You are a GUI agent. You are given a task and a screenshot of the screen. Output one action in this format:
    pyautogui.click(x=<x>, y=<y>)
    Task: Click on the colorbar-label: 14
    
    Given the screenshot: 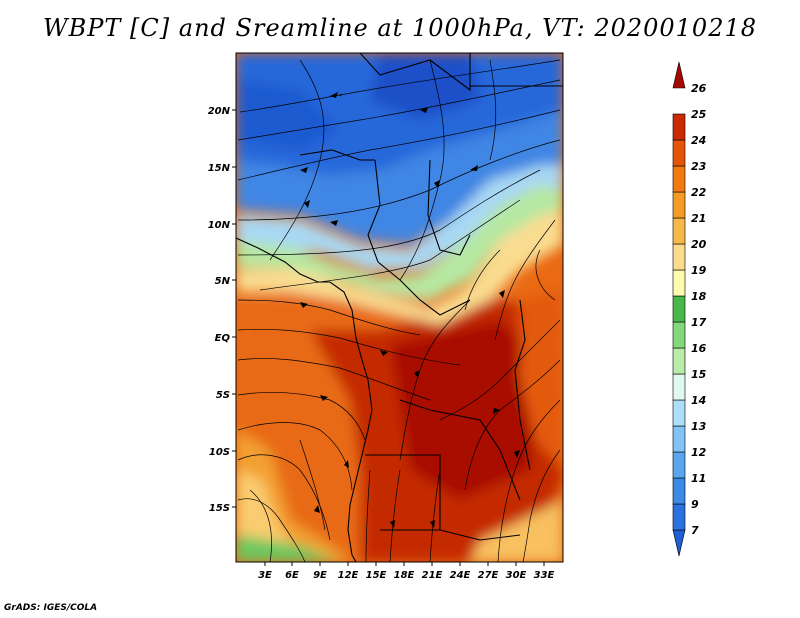 What is the action you would take?
    pyautogui.click(x=698, y=400)
    